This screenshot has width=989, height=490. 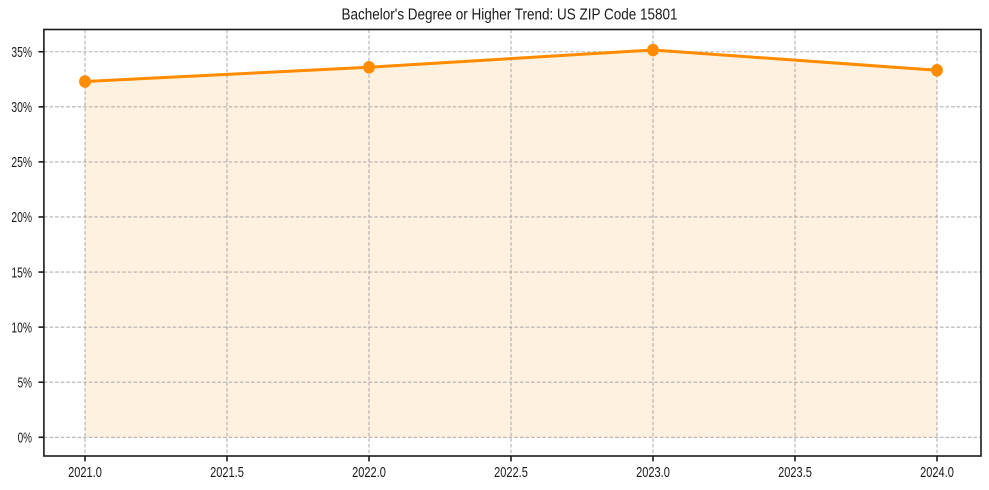 What do you see at coordinates (25, 383) in the screenshot?
I see `svg-text: 5%` at bounding box center [25, 383].